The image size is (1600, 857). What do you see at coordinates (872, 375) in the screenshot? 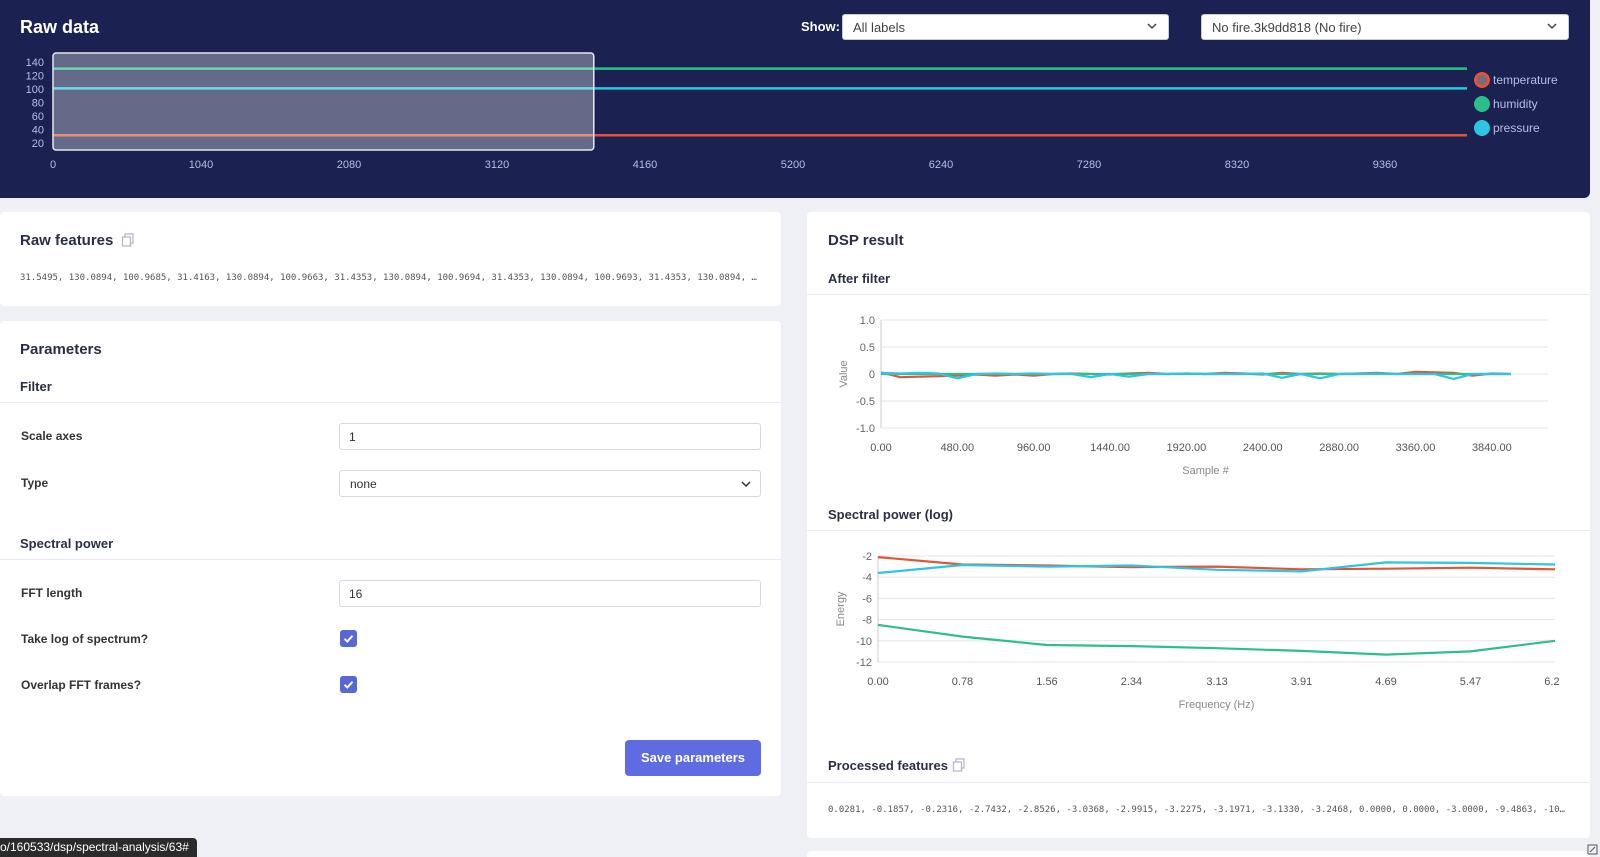
I see `y-tick-label: 0` at bounding box center [872, 375].